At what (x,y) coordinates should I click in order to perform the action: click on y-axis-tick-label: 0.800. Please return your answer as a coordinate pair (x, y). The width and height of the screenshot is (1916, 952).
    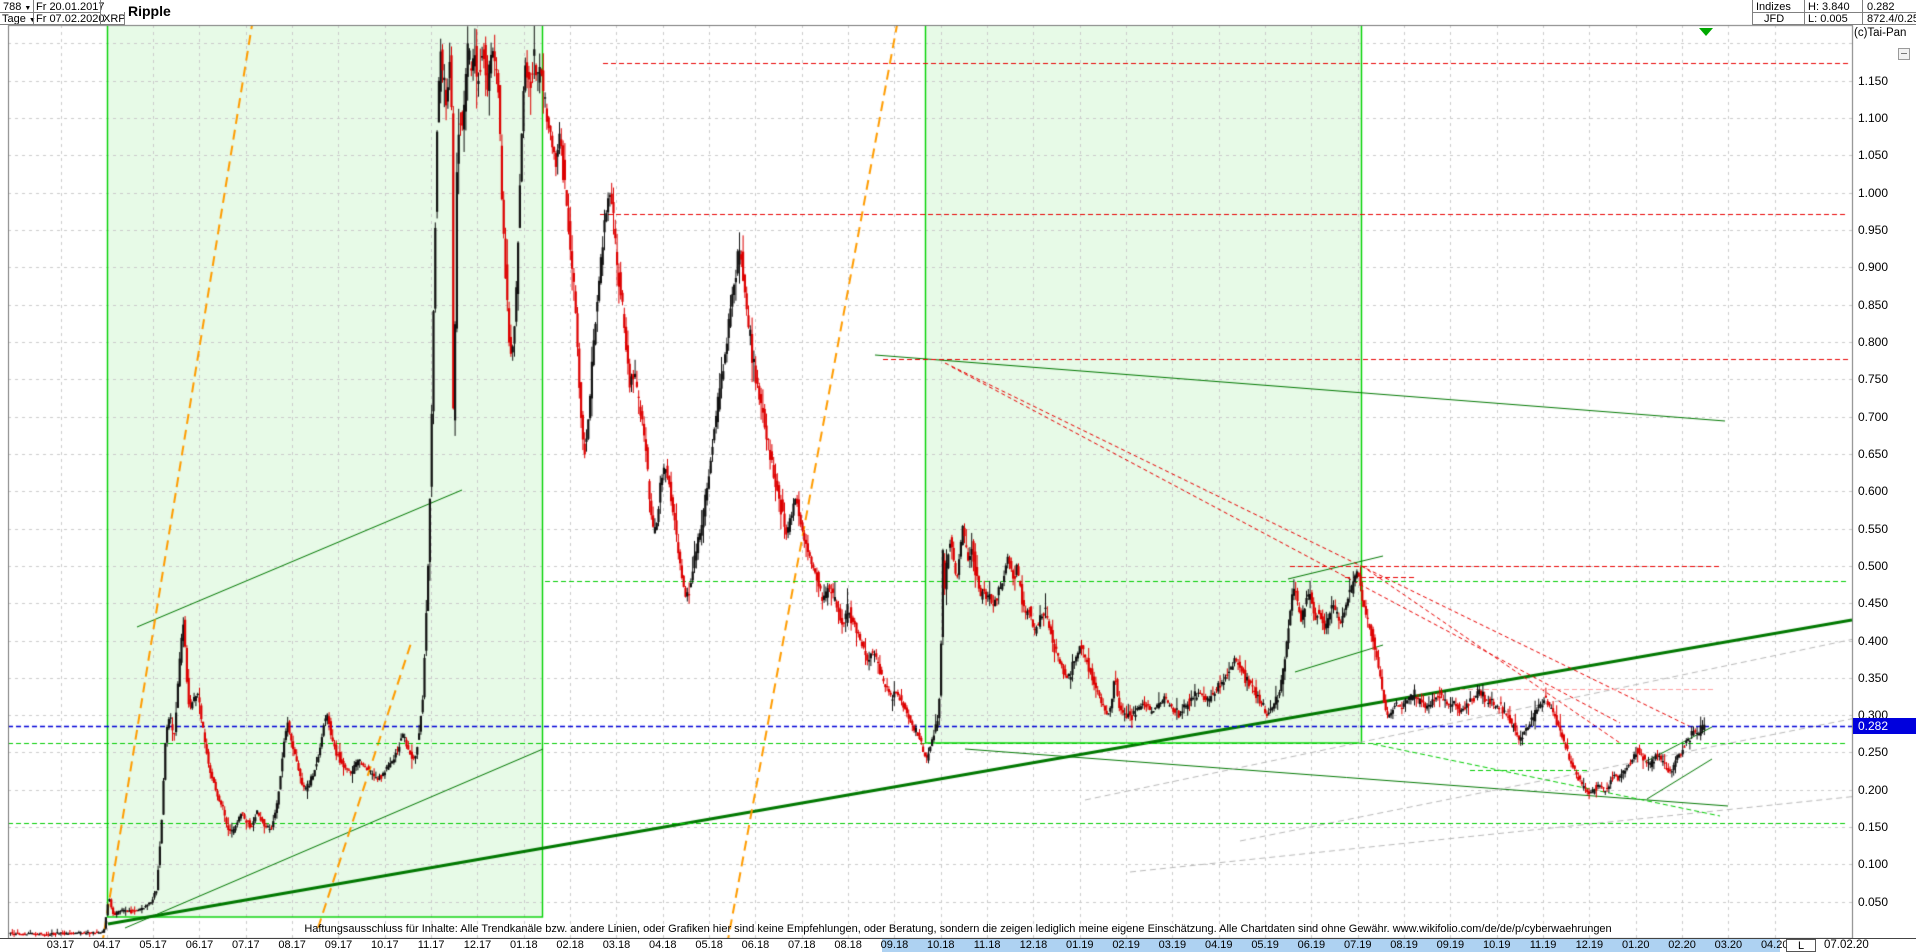
    Looking at the image, I should click on (1873, 341).